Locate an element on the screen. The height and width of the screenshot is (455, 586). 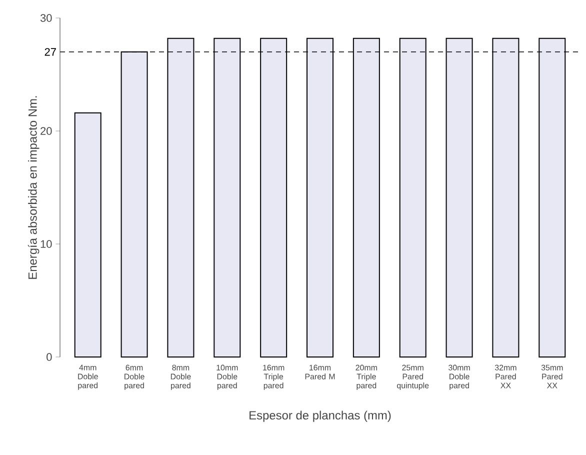
y-axis-title: Energía absorbida en impacto Nm. is located at coordinates (34, 187).